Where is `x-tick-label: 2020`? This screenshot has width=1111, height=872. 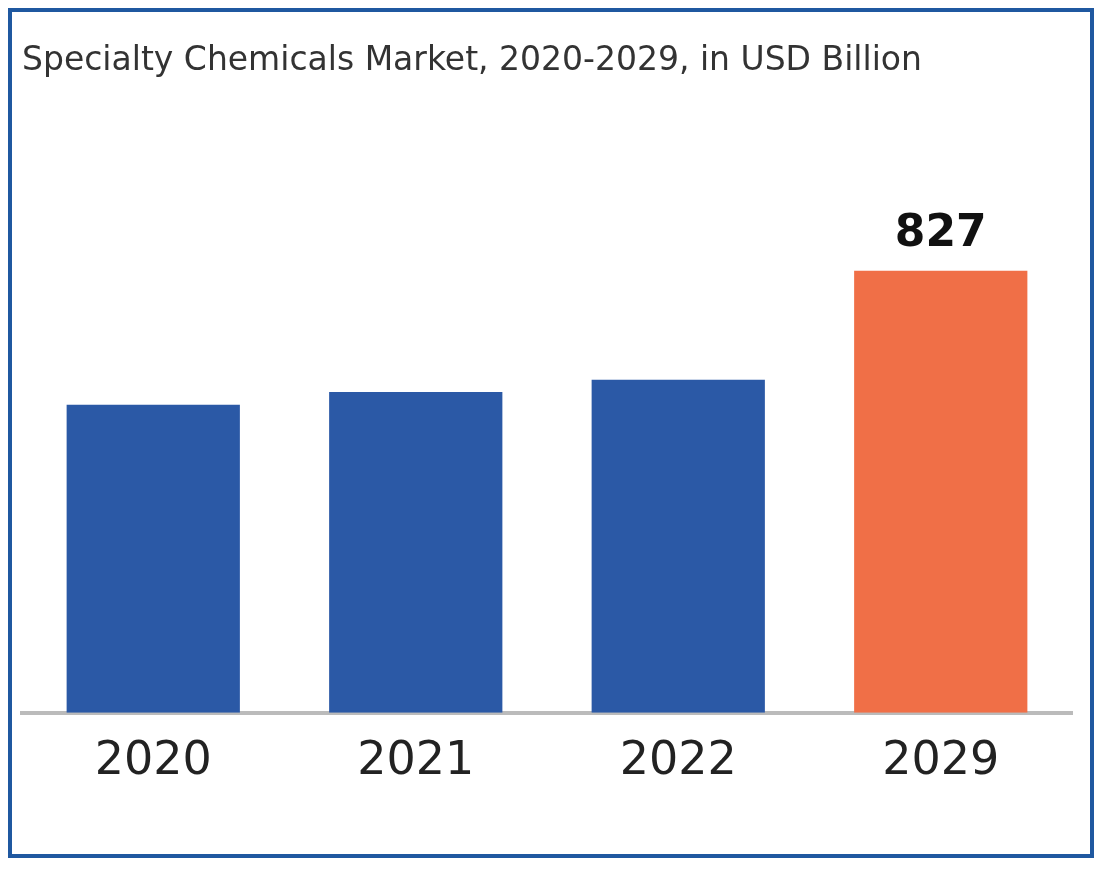 x-tick-label: 2020 is located at coordinates (153, 758).